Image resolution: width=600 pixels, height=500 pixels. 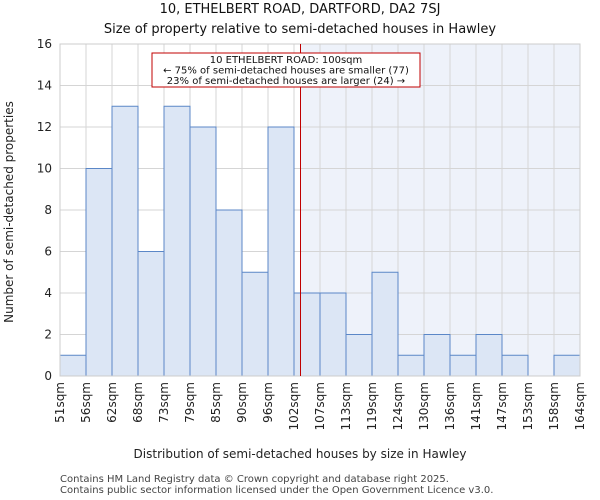 What do you see at coordinates (424, 406) in the screenshot?
I see `x-tick-label: 130sqm` at bounding box center [424, 406].